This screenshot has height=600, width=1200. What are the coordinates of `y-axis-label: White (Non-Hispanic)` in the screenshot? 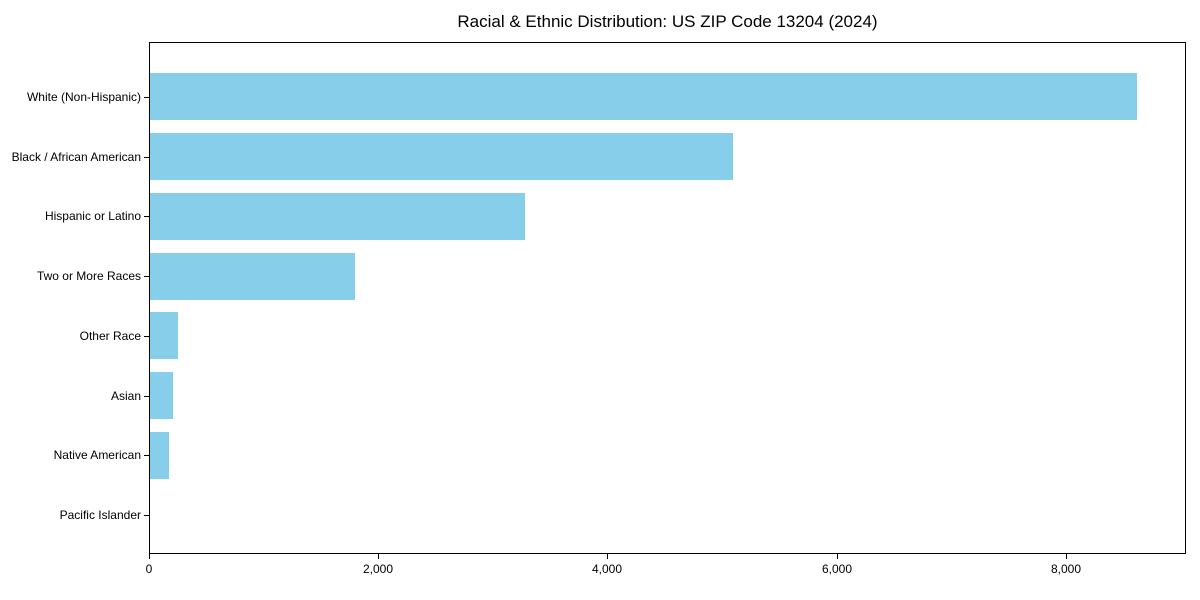 It's located at (83, 96).